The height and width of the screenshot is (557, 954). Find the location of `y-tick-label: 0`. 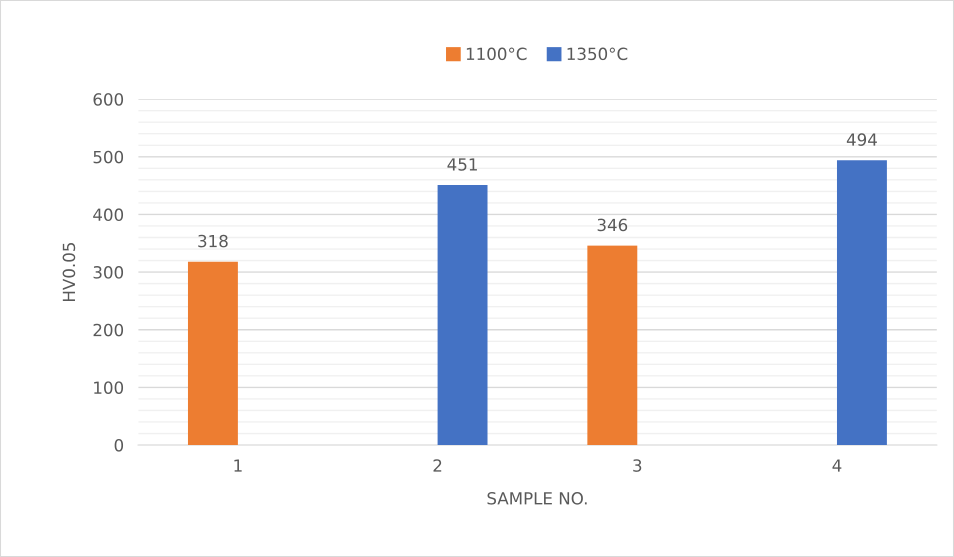

y-tick-label: 0 is located at coordinates (119, 445).